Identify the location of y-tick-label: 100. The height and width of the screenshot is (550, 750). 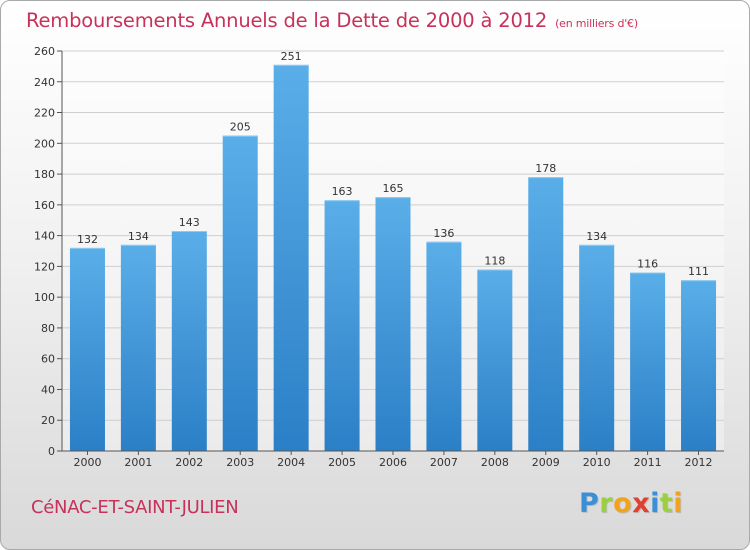
(44, 297).